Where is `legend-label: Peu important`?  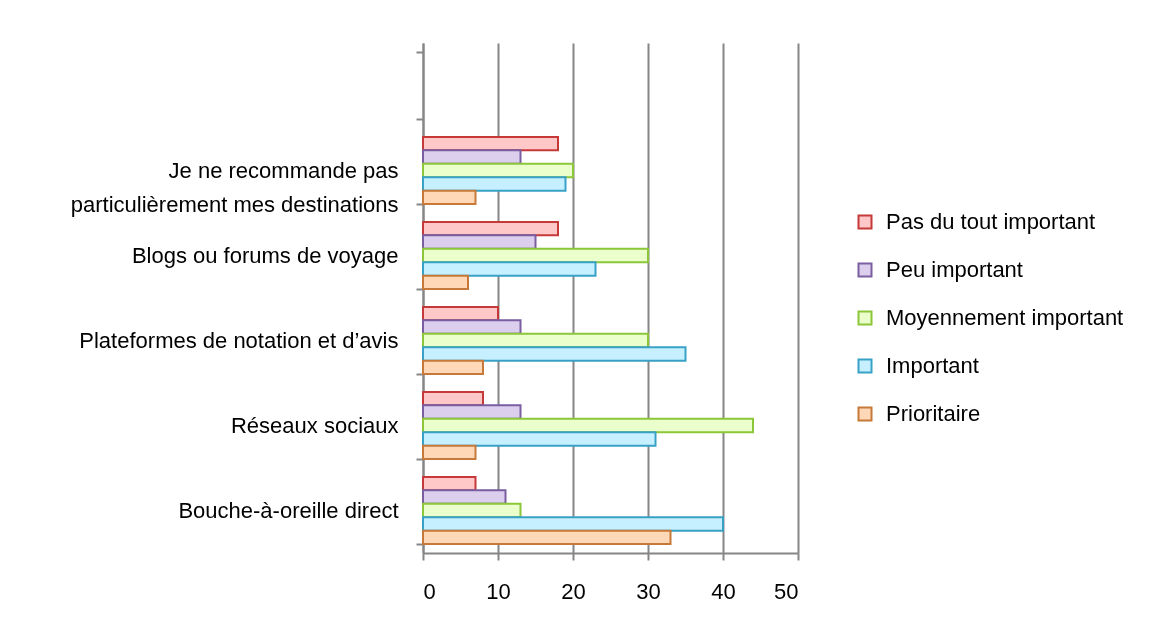 legend-label: Peu important is located at coordinates (954, 269).